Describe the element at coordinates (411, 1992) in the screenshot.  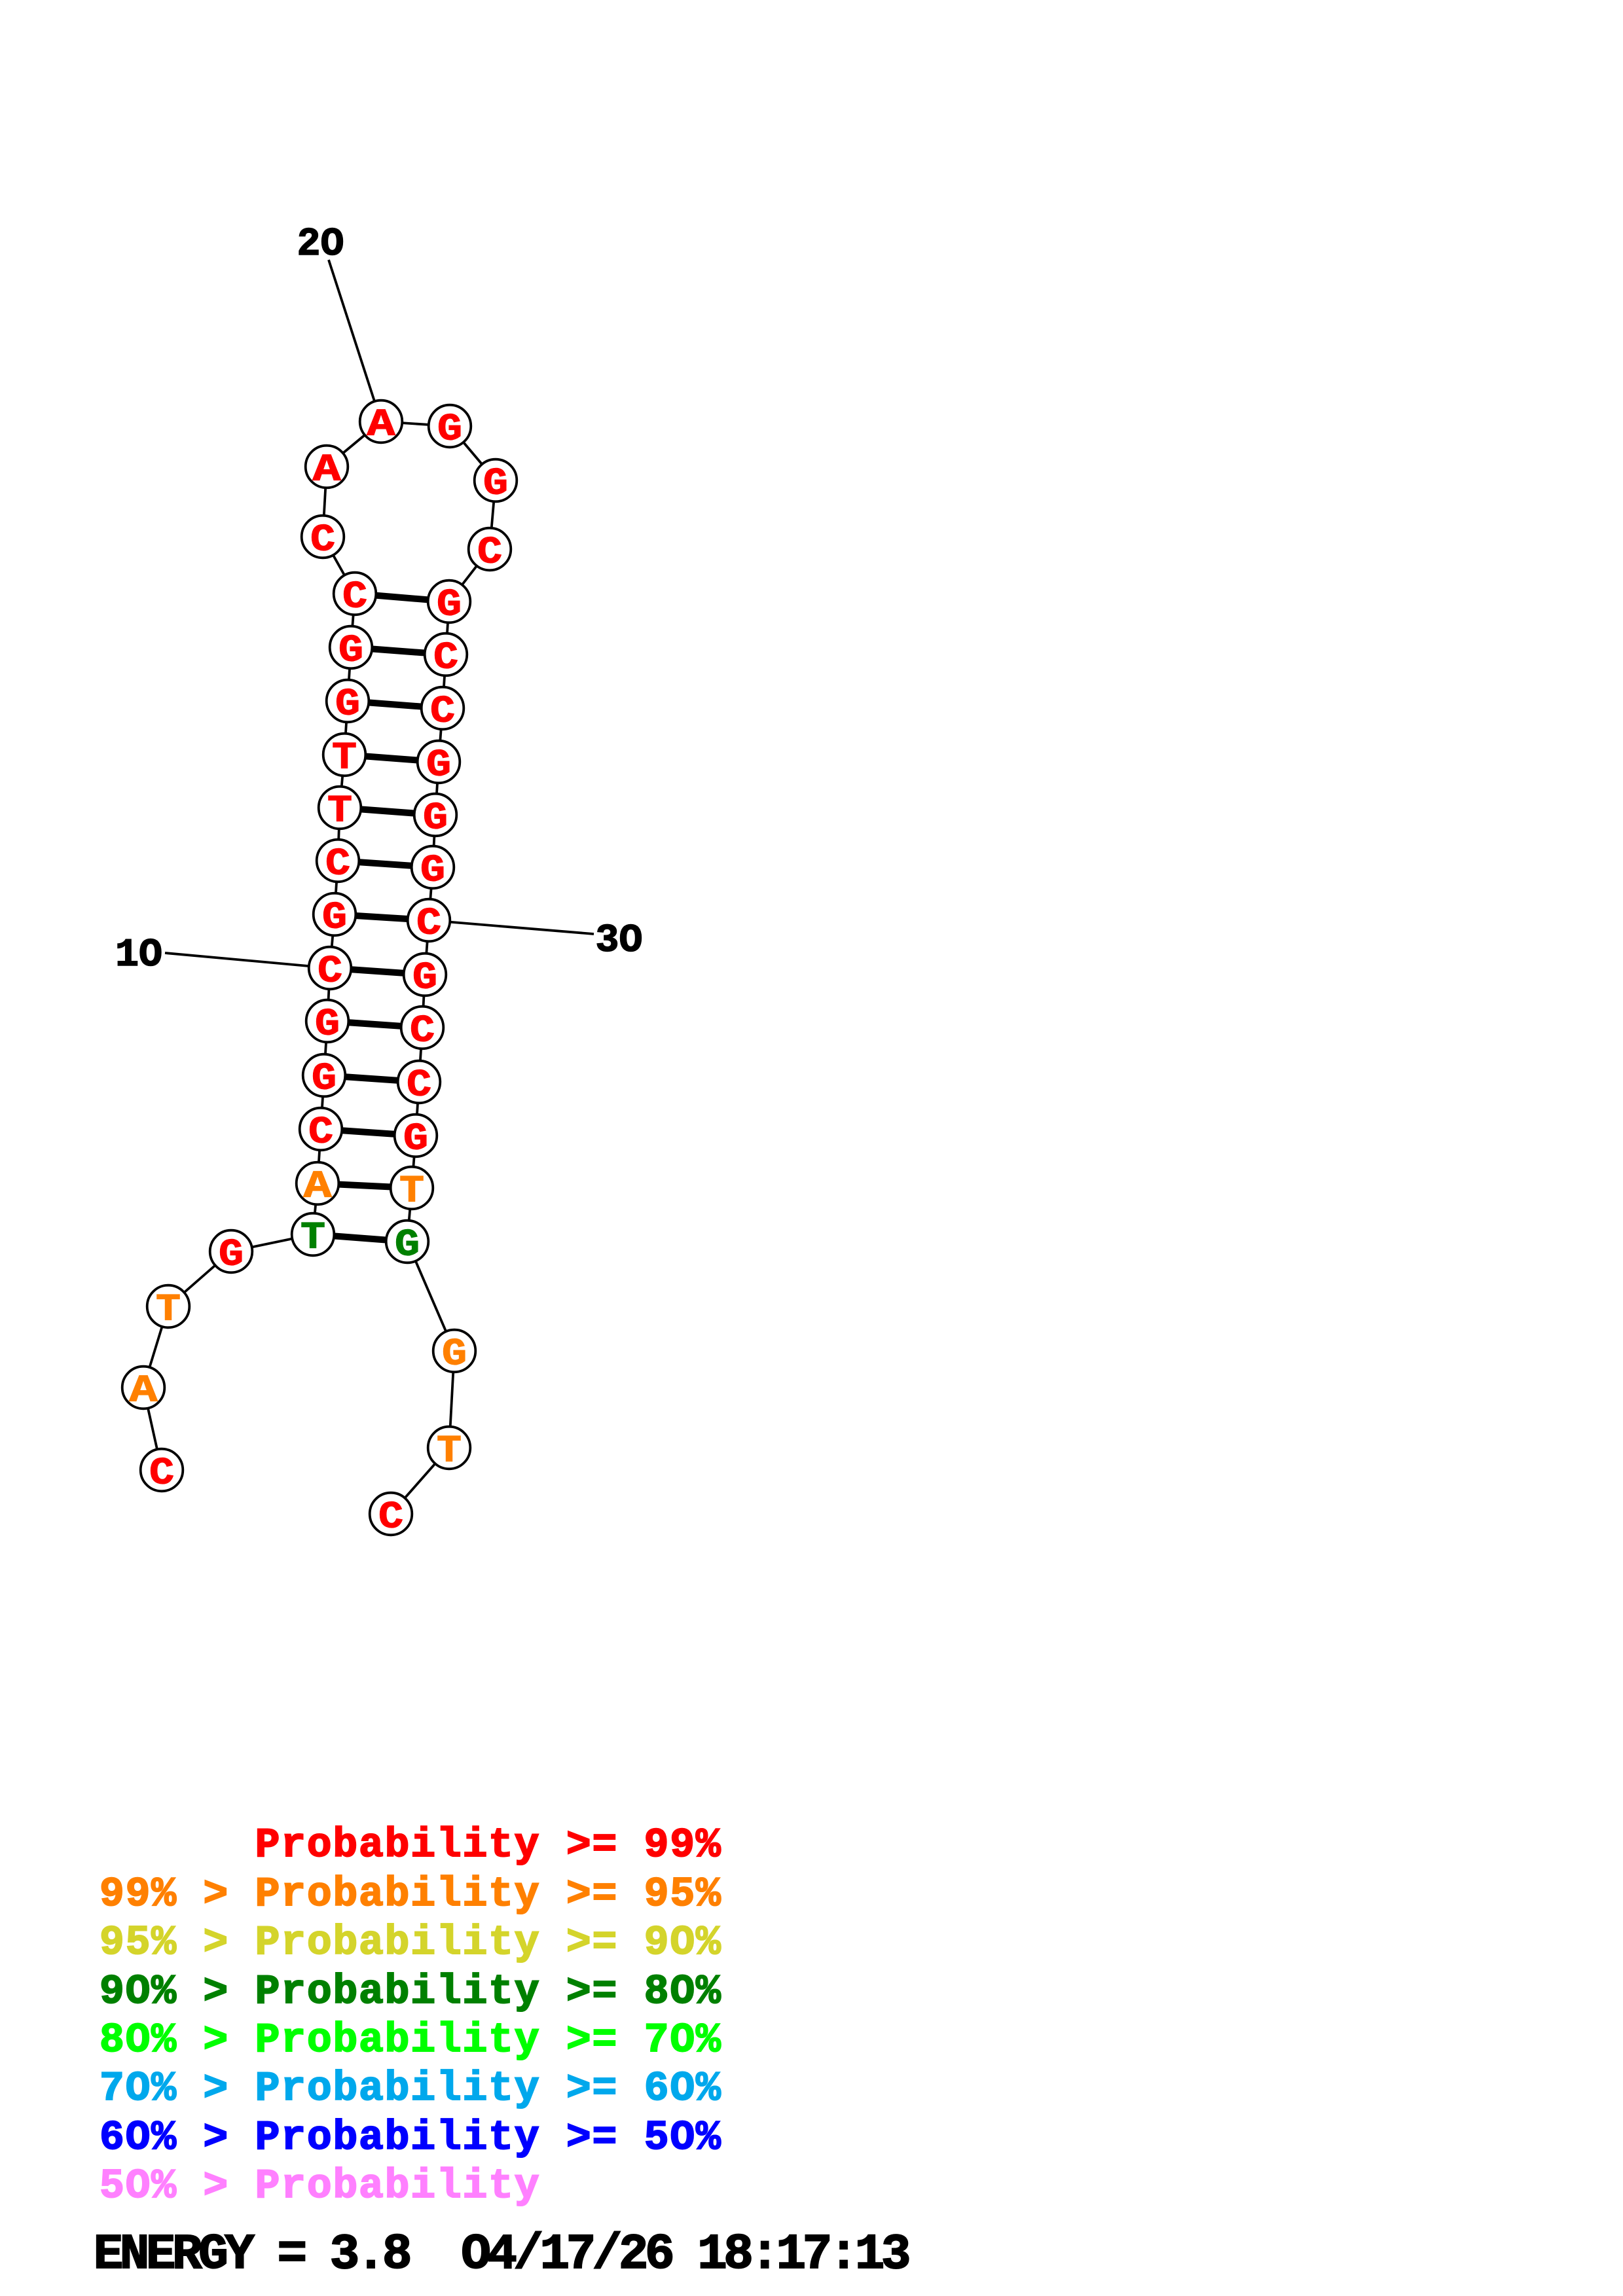
I see `svg-text: 9O% > Probability >= 8O%` at that location.